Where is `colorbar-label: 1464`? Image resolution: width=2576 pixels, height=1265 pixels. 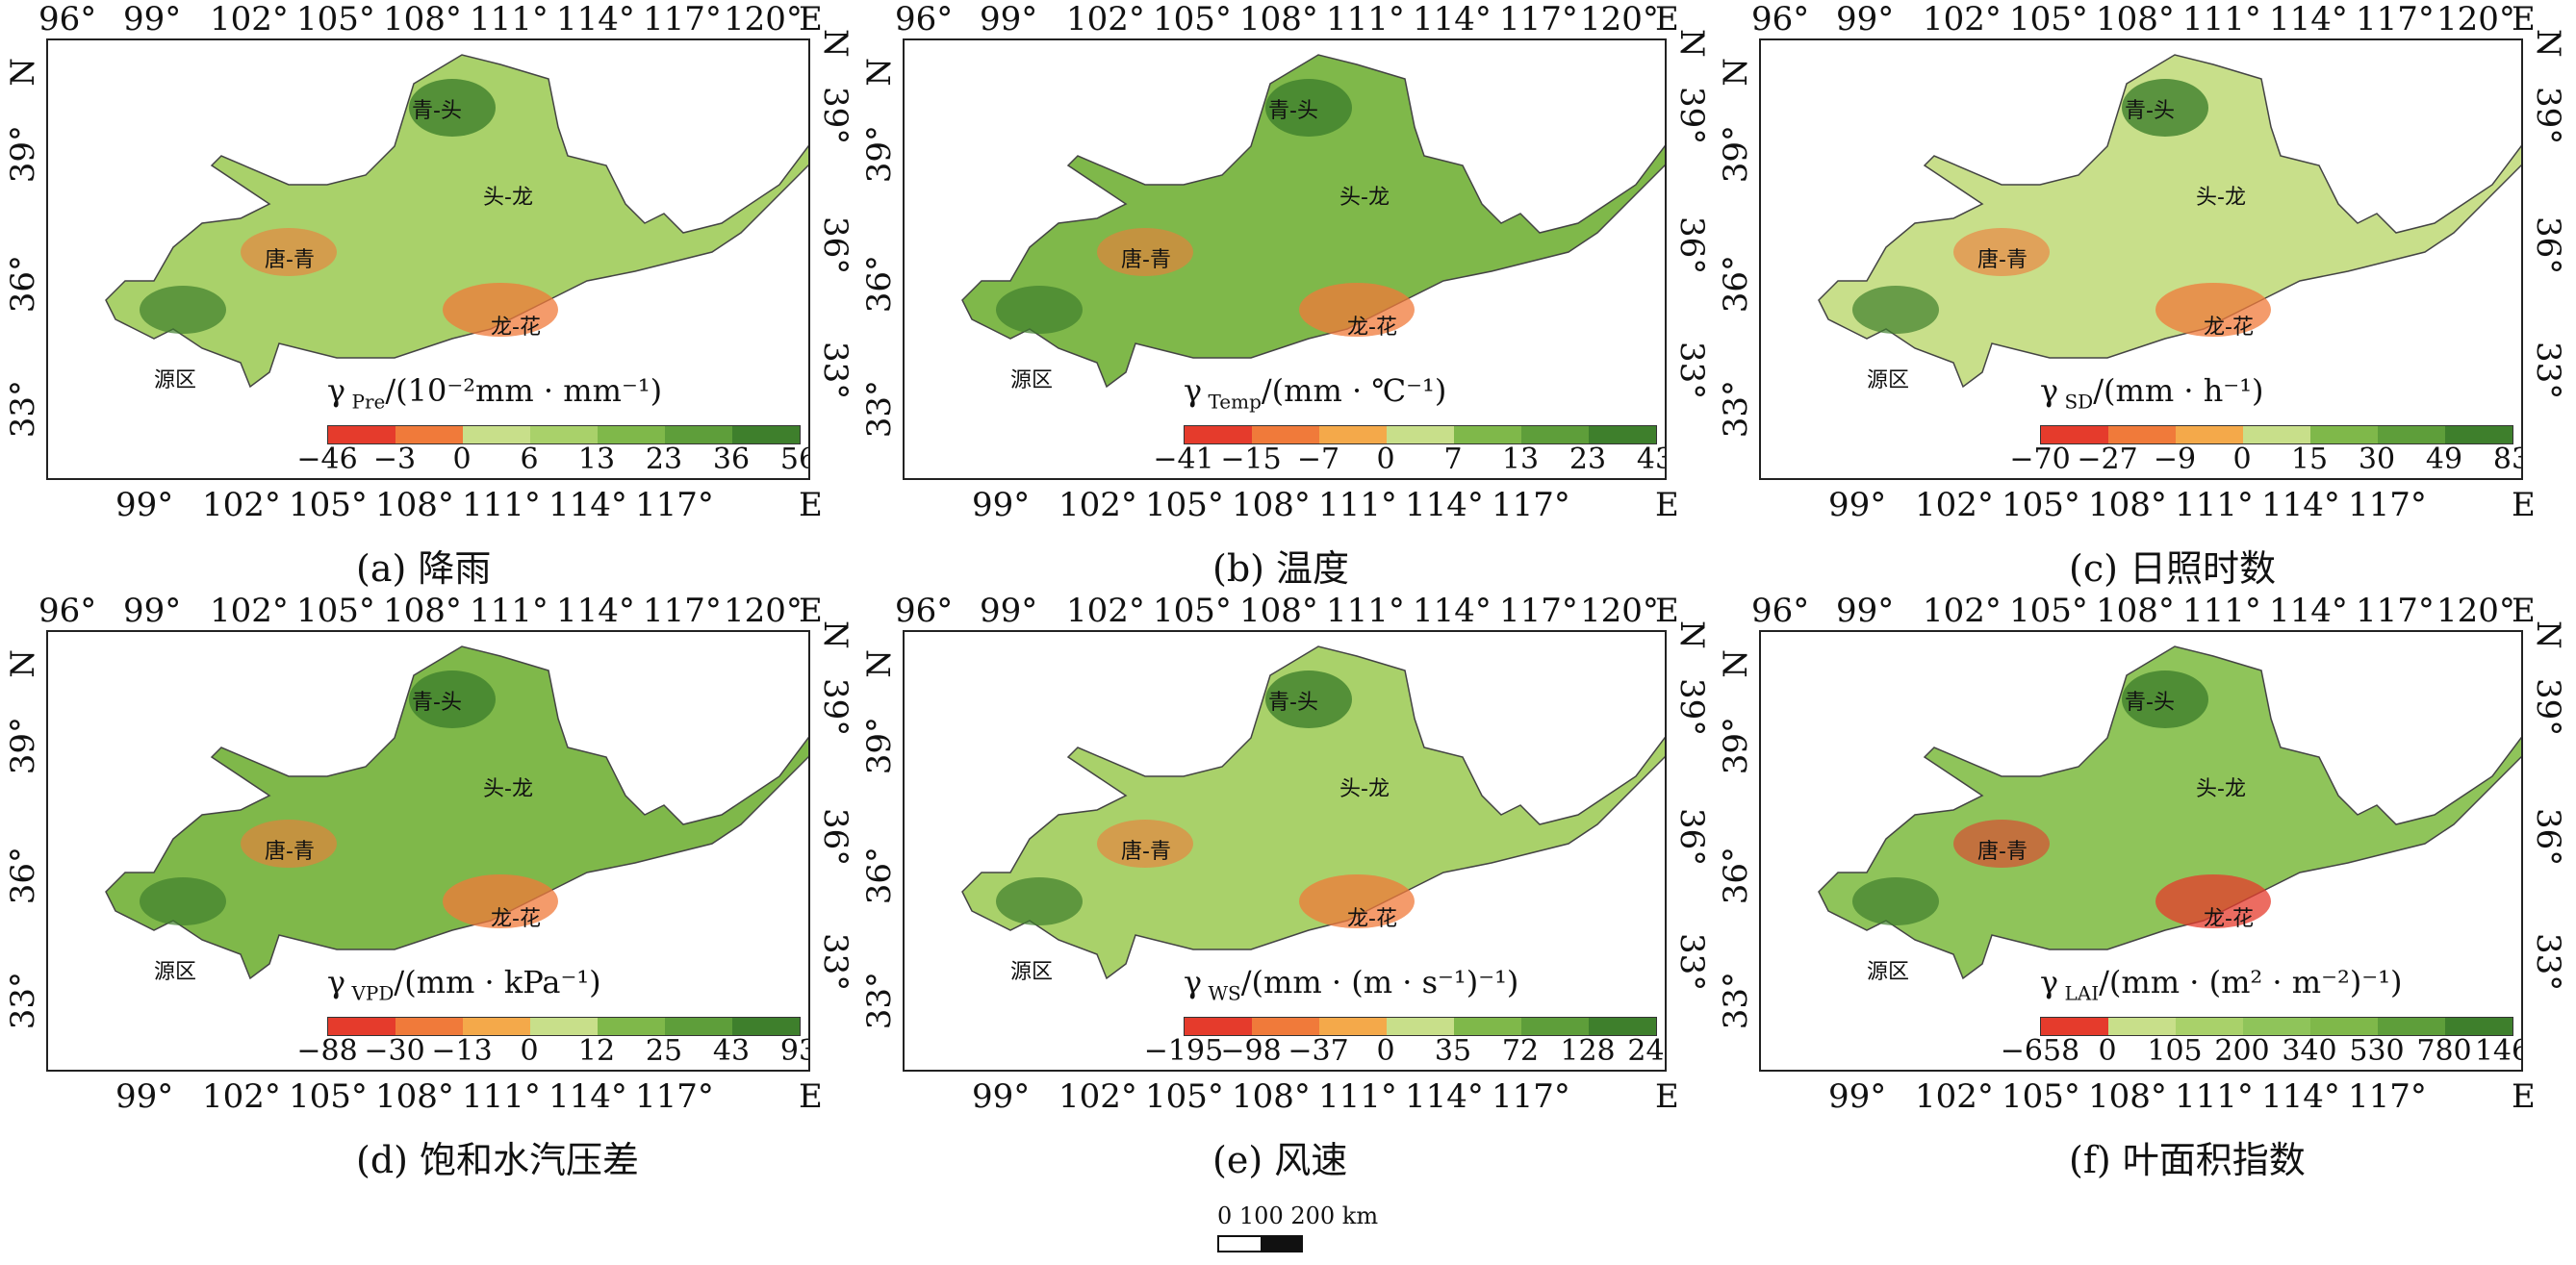 colorbar-label: 1464 is located at coordinates (2497, 1051).